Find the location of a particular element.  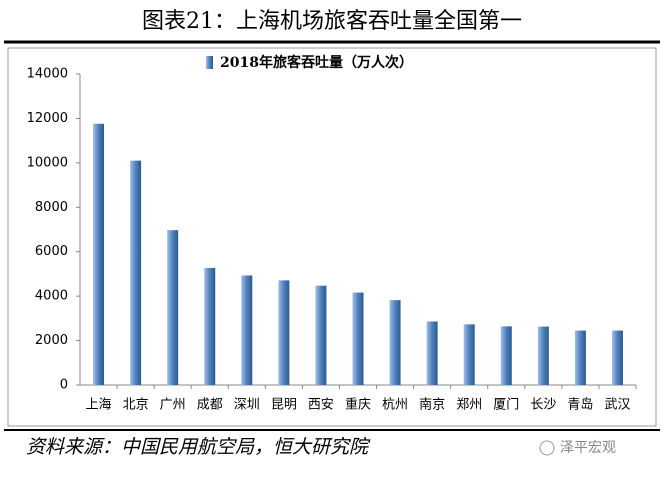

y-tick-label: 10000 is located at coordinates (47, 162).